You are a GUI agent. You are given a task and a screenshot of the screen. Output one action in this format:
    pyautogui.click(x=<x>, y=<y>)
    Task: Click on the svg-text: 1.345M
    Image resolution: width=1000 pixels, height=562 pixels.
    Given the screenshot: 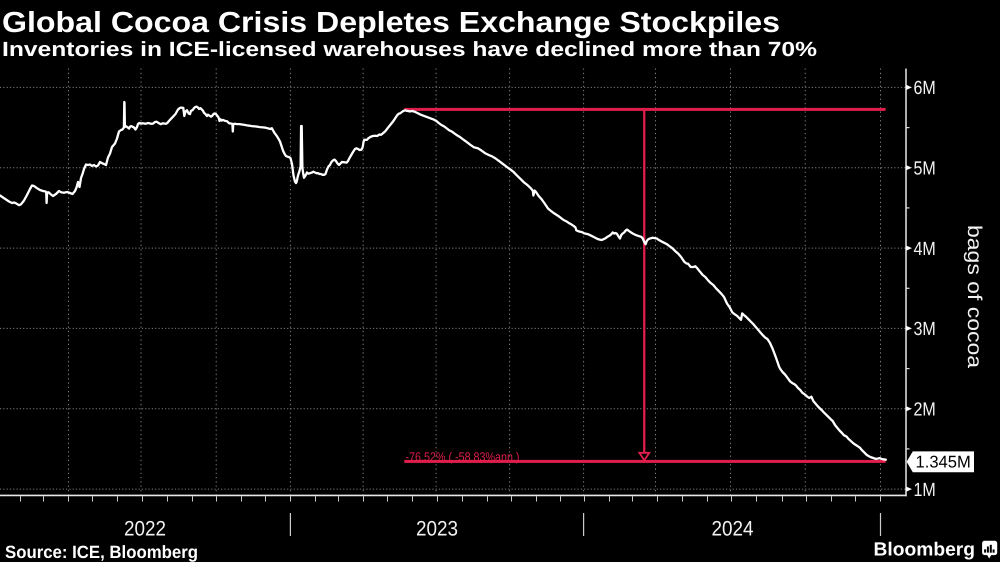 What is the action you would take?
    pyautogui.click(x=943, y=462)
    